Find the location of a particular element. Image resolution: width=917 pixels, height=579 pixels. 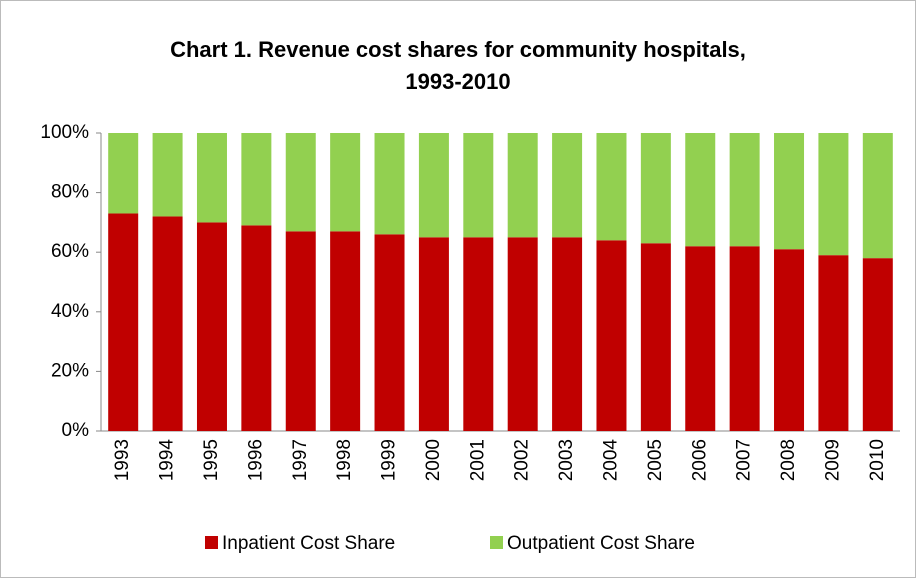

legend-label: Outpatient Cost Share is located at coordinates (601, 543).